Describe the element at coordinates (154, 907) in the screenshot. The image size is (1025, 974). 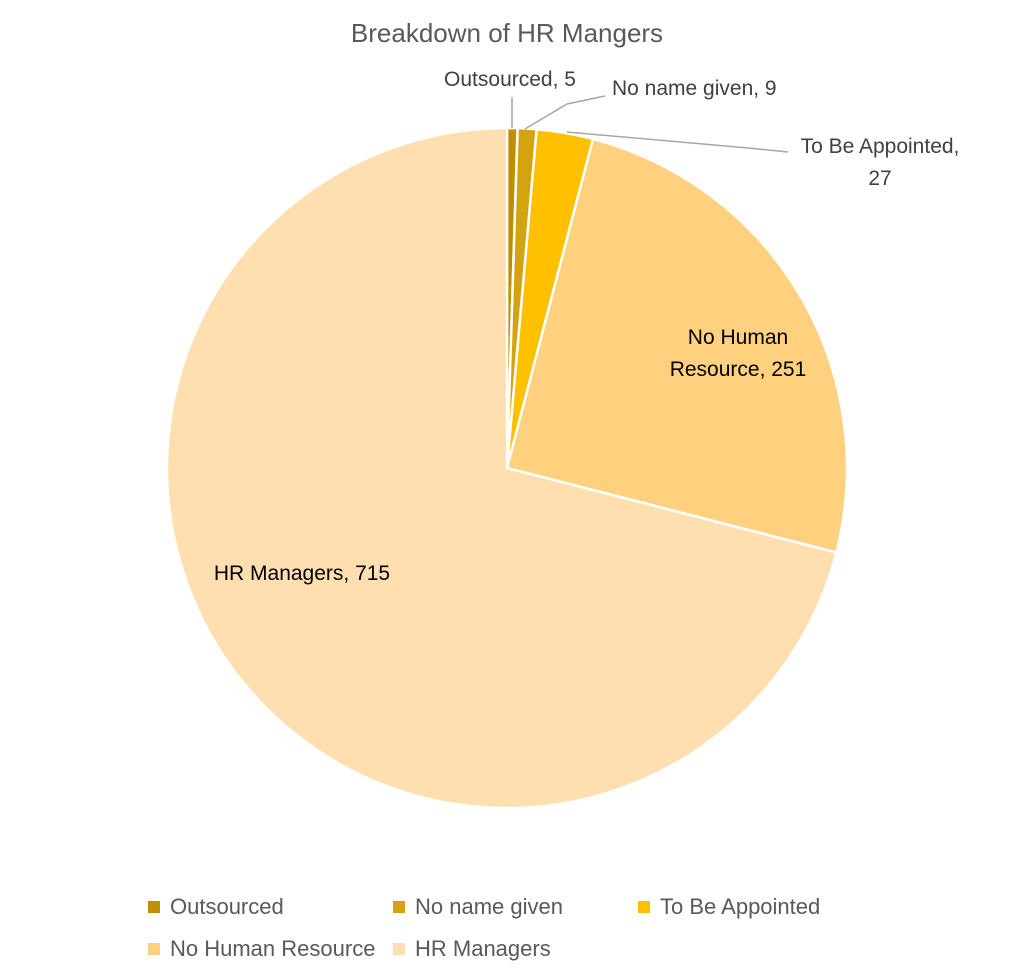
I see `legend-swatch-outsourced` at that location.